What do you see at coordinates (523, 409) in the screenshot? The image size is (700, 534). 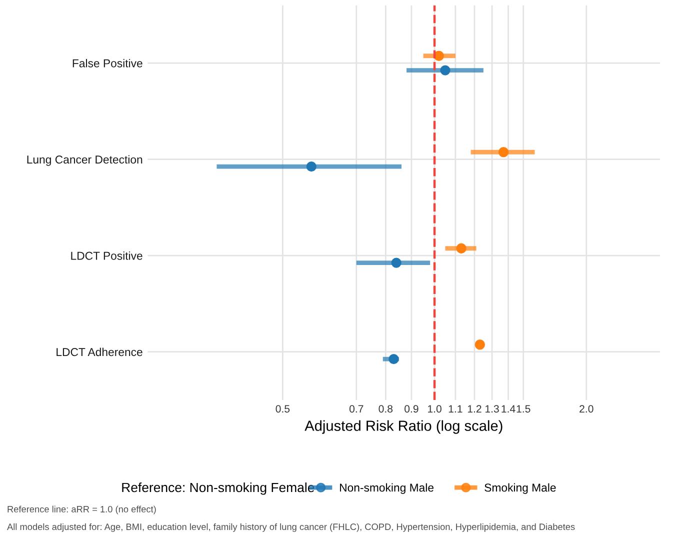 I see `x-tick-label: 1.5` at bounding box center [523, 409].